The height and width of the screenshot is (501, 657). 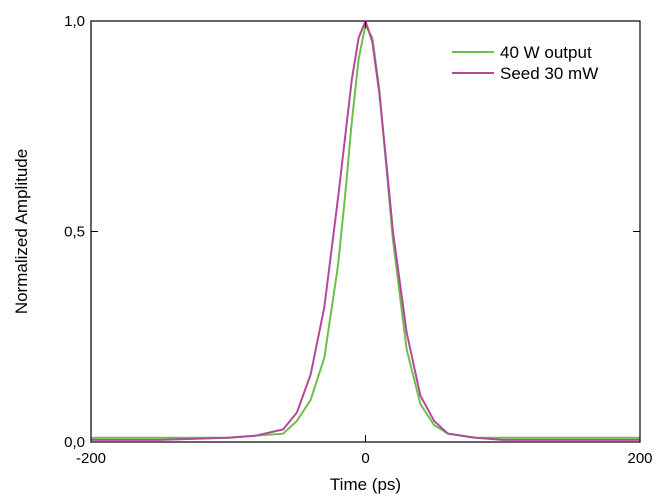 I want to click on y-tick-label-1: 0,5, so click(x=74, y=232).